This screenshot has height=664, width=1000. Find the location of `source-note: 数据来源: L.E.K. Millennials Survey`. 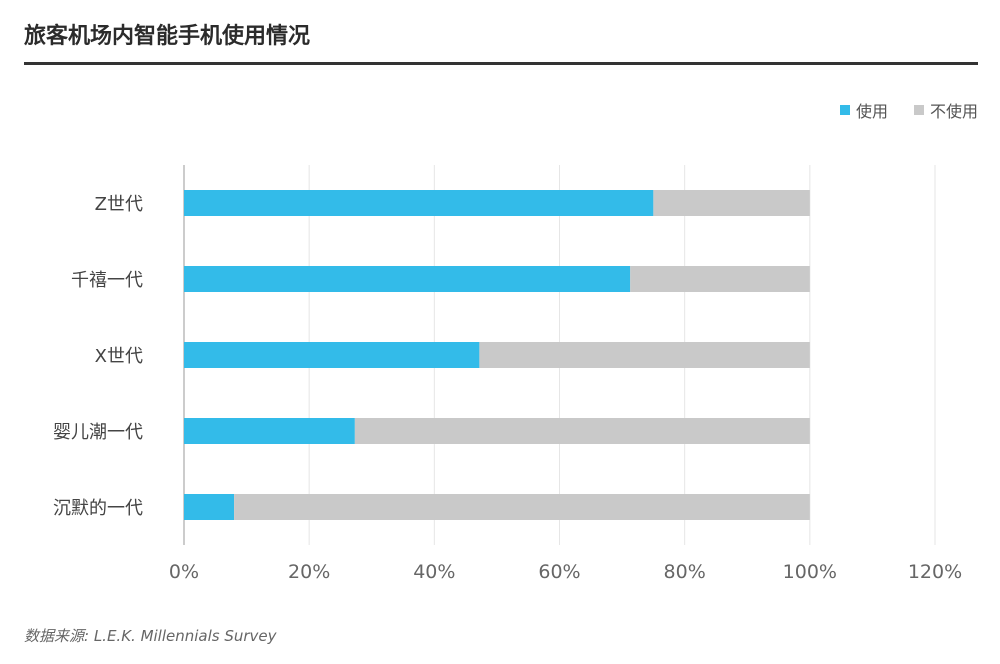

source-note: 数据来源: L.E.K. Millennials Survey is located at coordinates (150, 636).